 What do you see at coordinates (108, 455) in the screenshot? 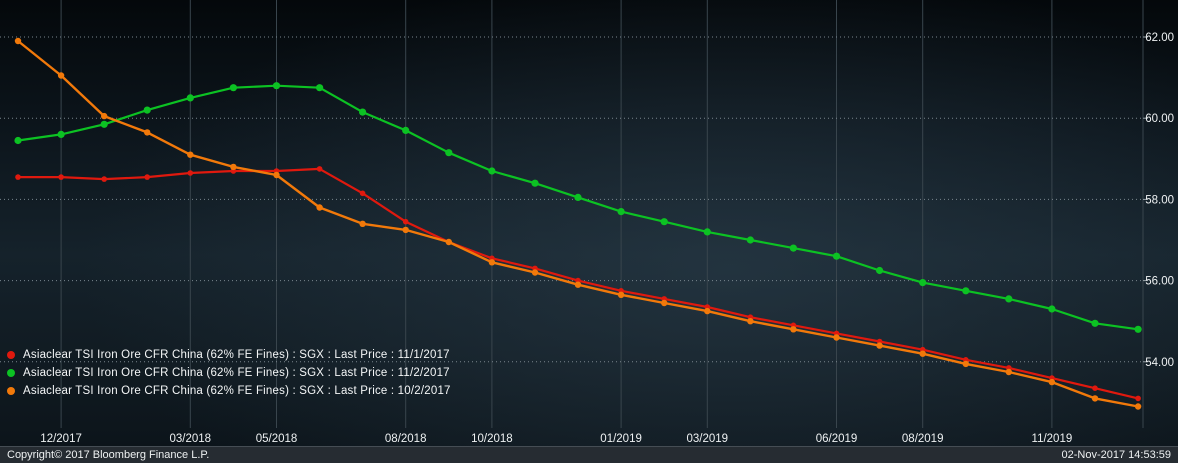
I see `copyright-text: Copyright© 2017 Bloomberg Finance L.P.` at bounding box center [108, 455].